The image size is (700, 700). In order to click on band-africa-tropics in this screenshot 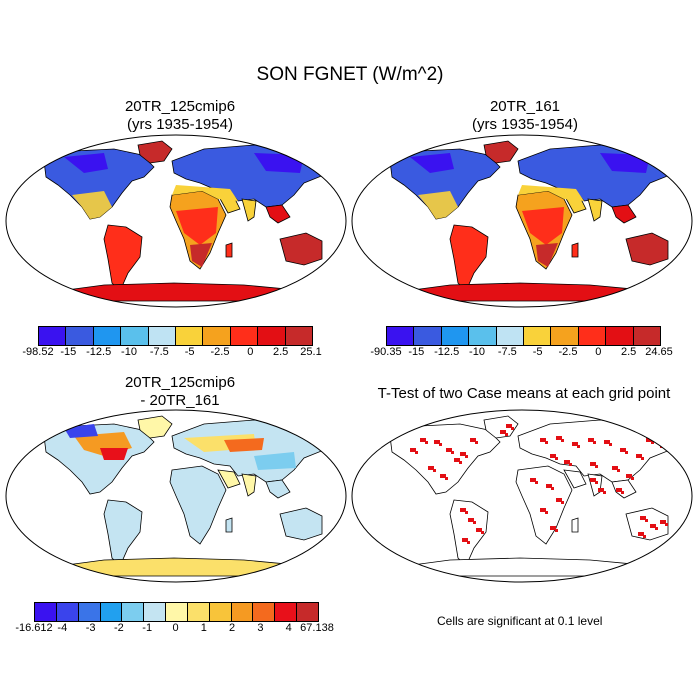, I will do `click(197, 226)`.